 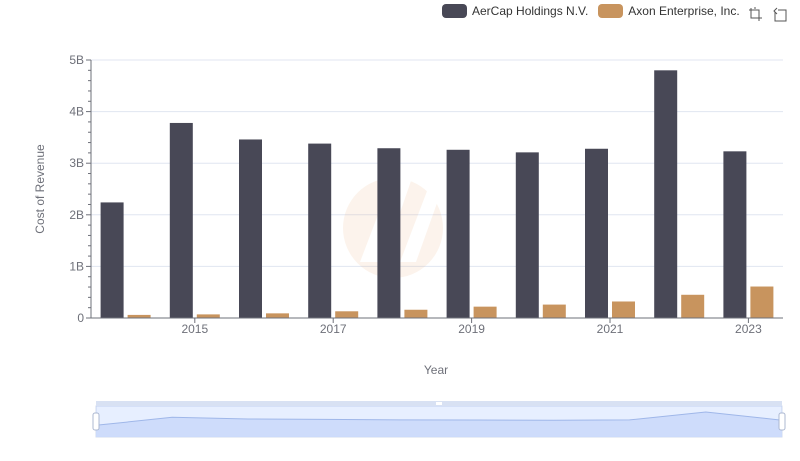 I want to click on y-axis: 0 1B 2B 3B 4B 5B, so click(x=80, y=189).